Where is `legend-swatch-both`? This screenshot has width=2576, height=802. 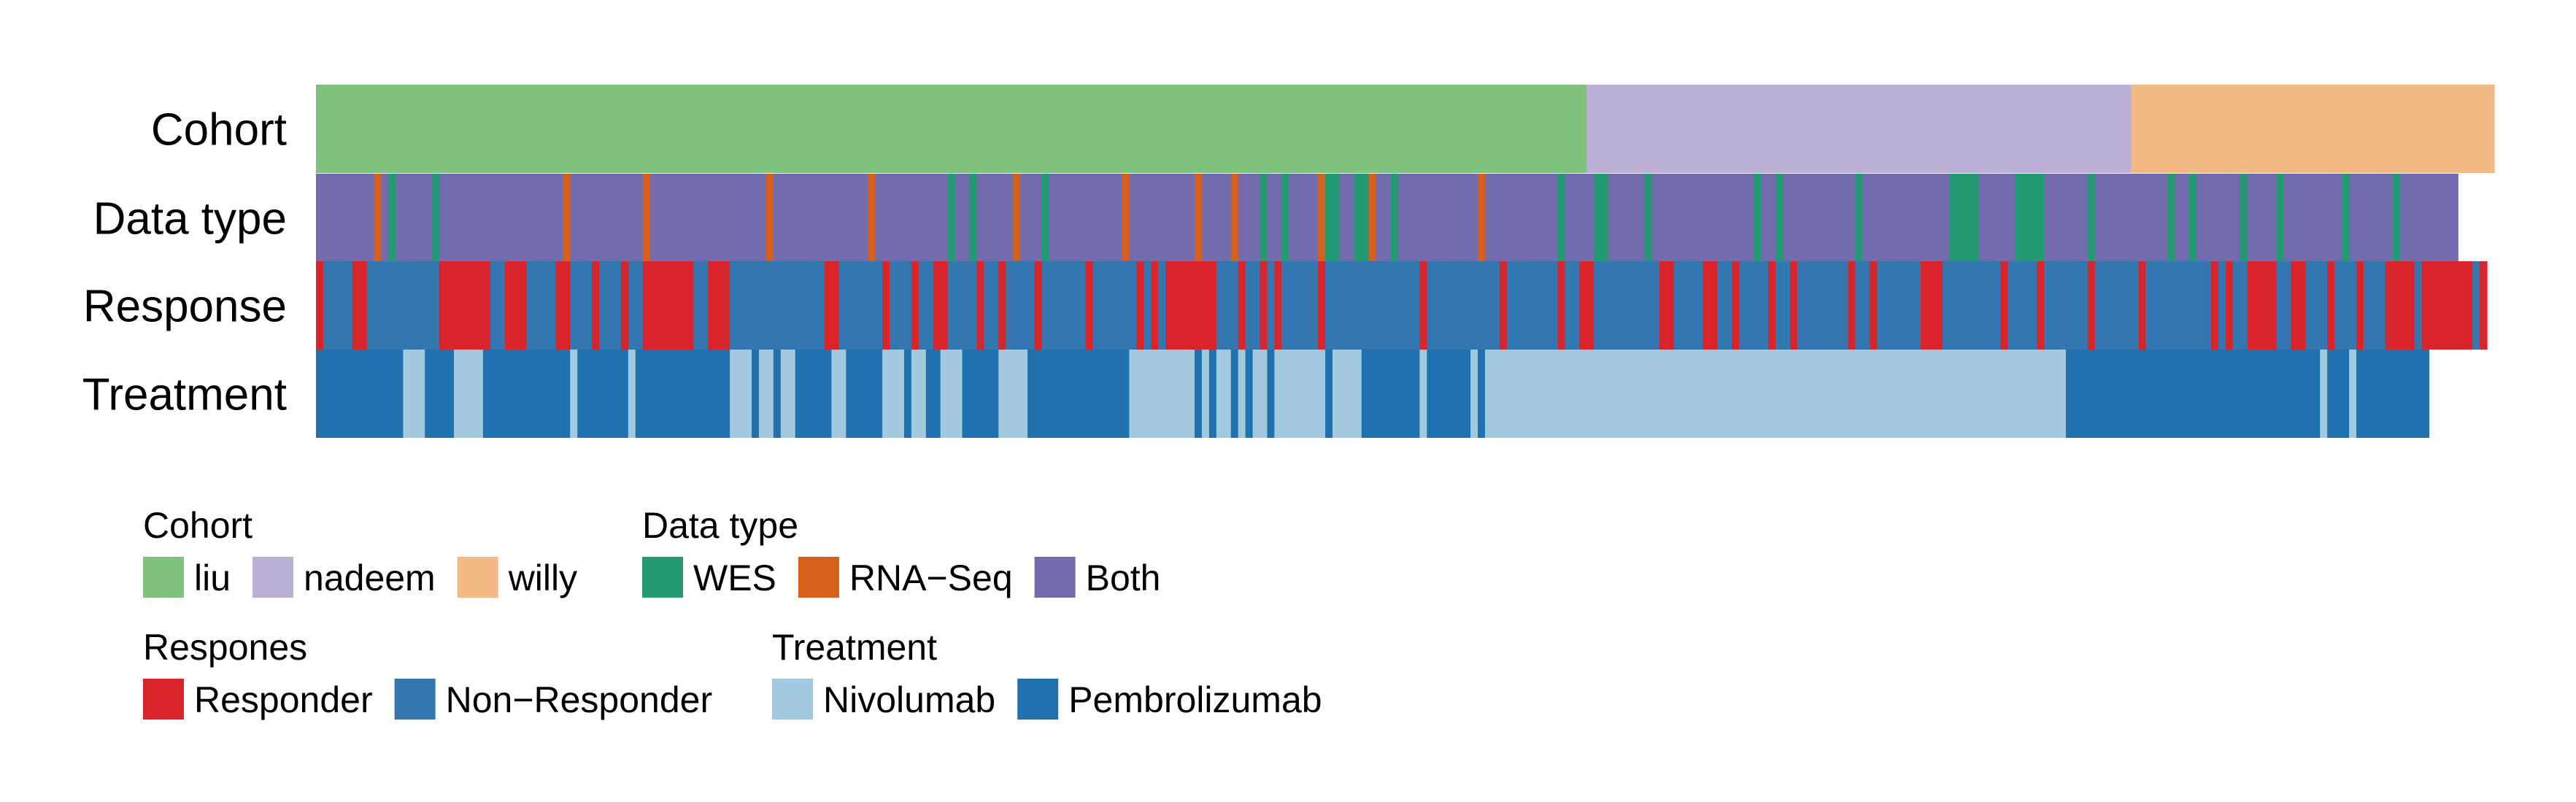 legend-swatch-both is located at coordinates (1055, 577).